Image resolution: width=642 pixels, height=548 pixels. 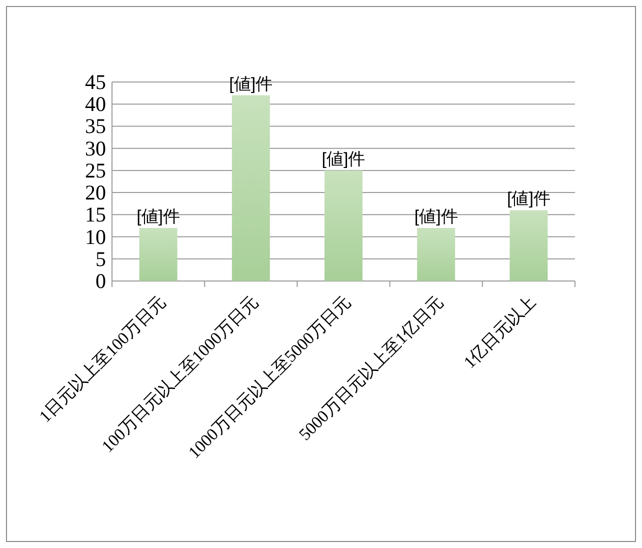 What do you see at coordinates (101, 281) in the screenshot?
I see `y-tick-label: 0` at bounding box center [101, 281].